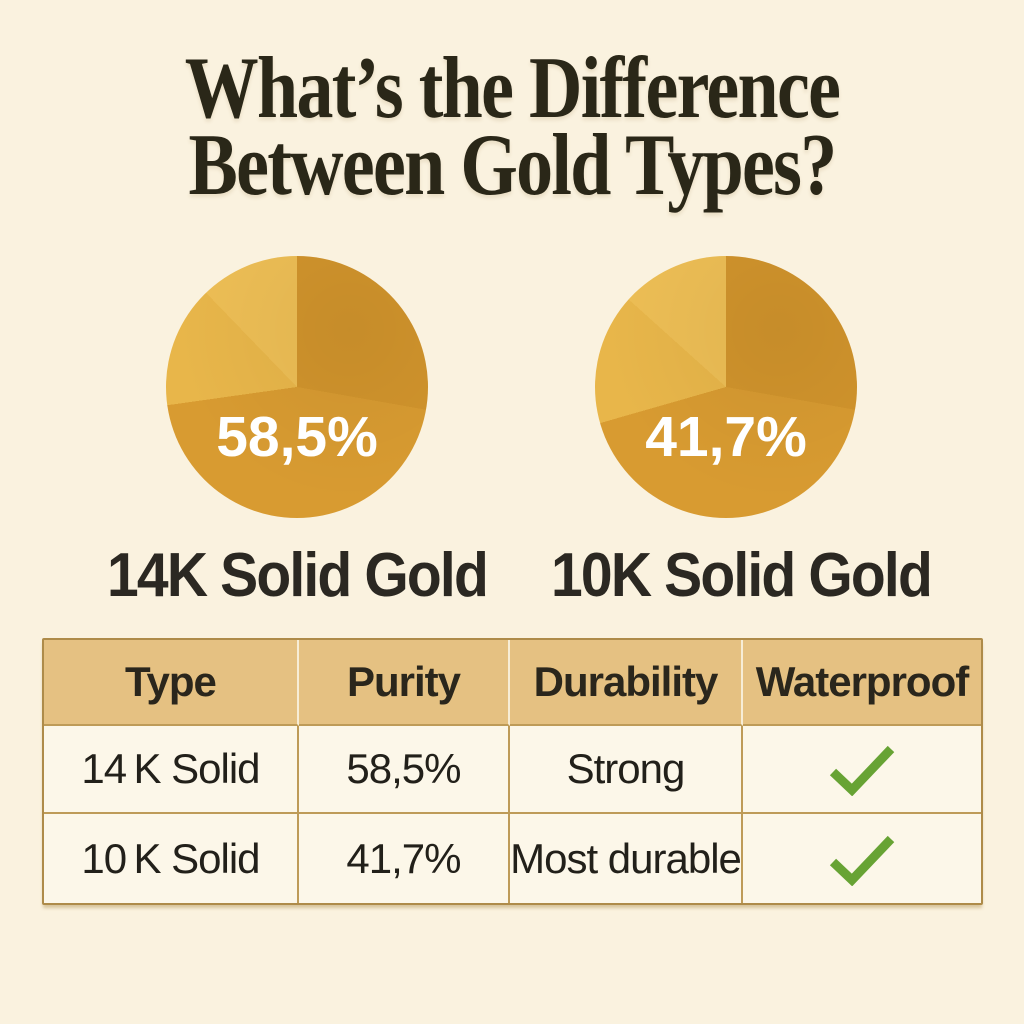 This screenshot has width=1024, height=1024. I want to click on pie-chart-10k-gold: 41,7%, so click(726, 387).